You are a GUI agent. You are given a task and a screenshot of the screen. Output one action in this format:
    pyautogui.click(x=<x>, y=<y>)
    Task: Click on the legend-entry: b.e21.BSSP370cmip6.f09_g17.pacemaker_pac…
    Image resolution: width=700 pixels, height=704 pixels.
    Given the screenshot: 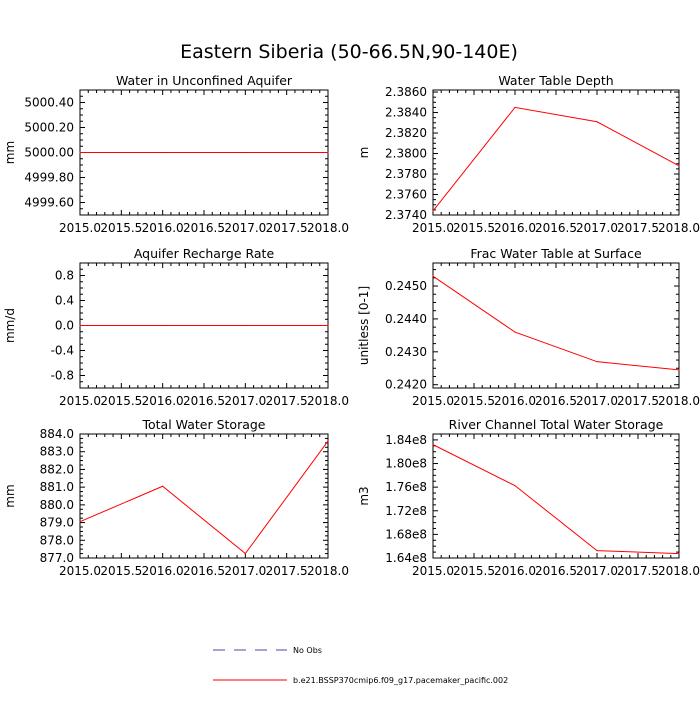 What is the action you would take?
    pyautogui.click(x=360, y=680)
    